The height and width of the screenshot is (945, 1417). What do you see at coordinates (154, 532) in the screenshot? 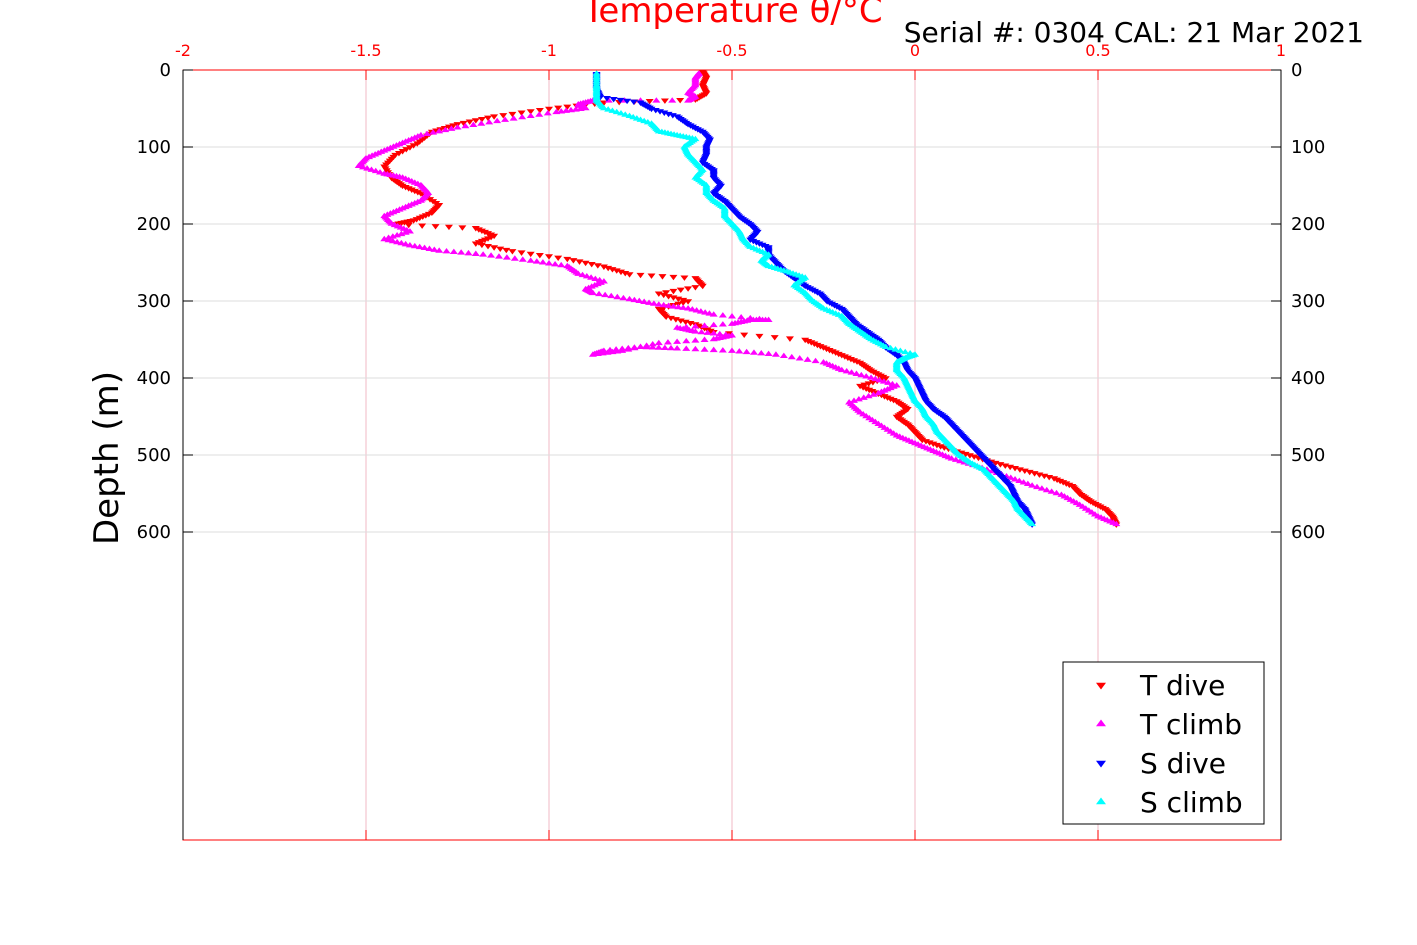
I see `y-tick-label-left: 600` at bounding box center [154, 532].